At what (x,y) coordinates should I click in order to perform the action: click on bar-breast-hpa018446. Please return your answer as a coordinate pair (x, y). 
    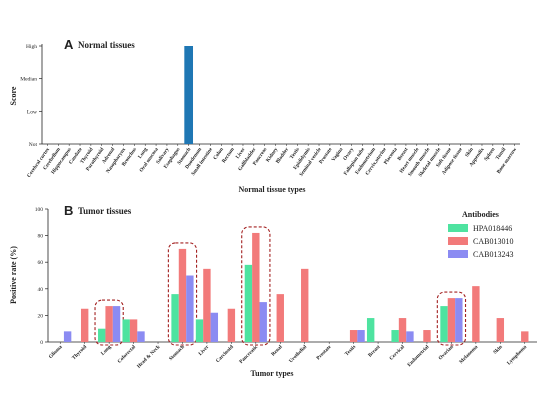
    Looking at the image, I should click on (370, 330).